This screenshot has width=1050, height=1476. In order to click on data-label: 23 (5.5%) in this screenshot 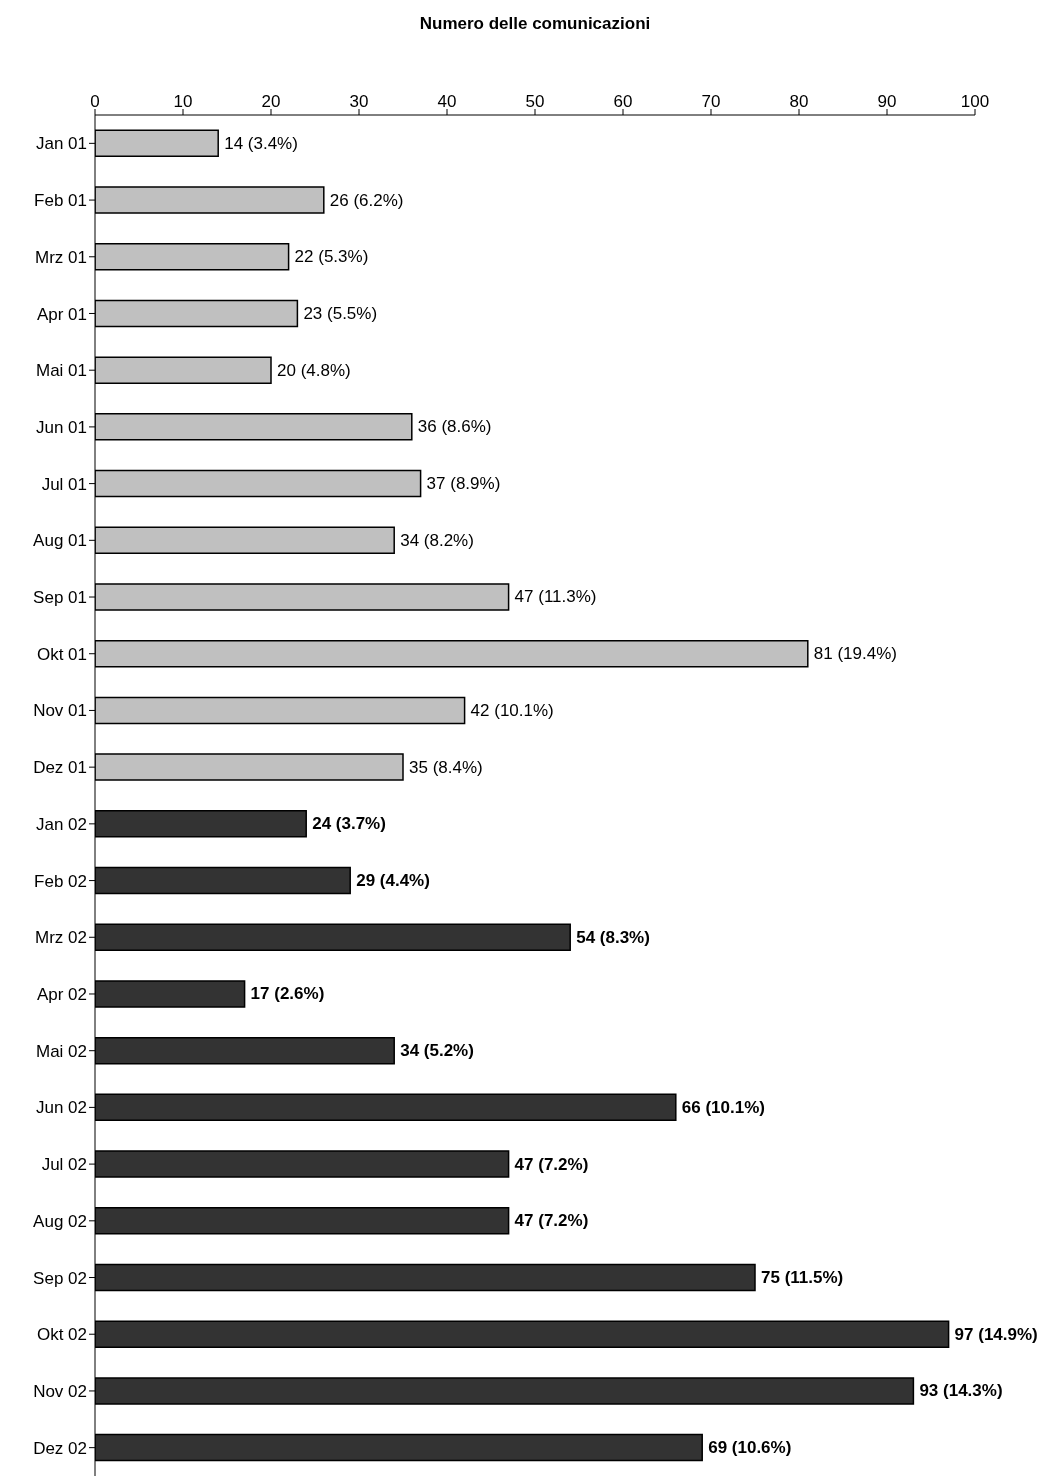, I will do `click(340, 313)`.